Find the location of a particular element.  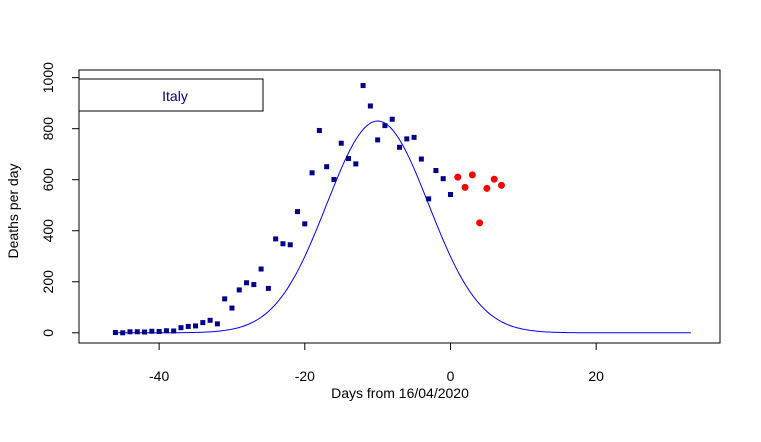

y-tick-label: 800 is located at coordinates (48, 129).